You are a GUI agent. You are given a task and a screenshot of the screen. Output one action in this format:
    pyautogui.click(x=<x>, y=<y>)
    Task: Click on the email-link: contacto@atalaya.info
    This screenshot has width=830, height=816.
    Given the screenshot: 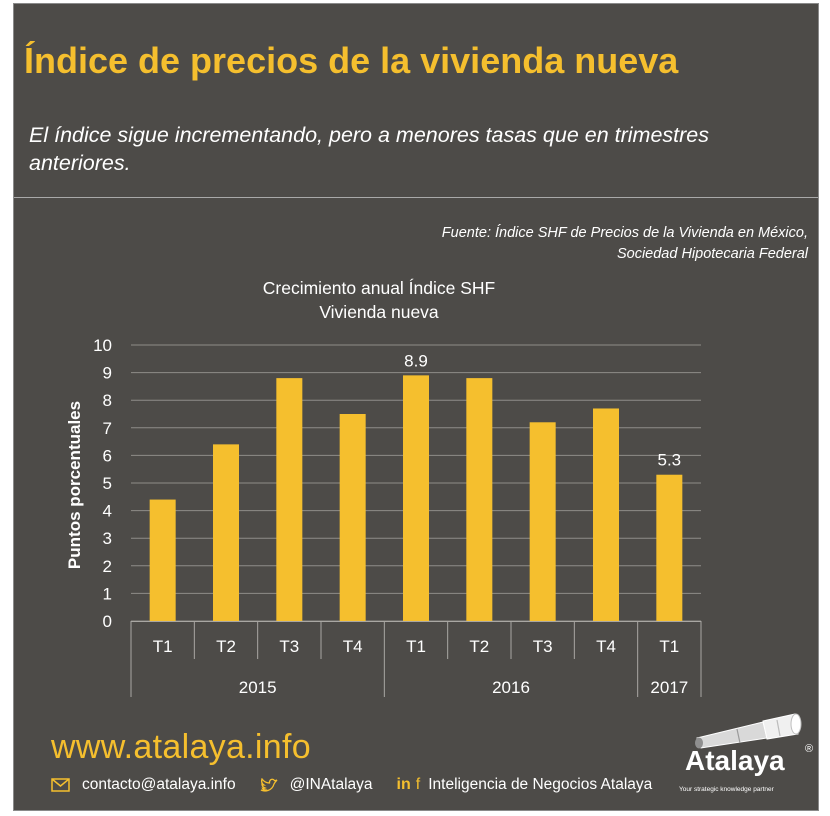 What is the action you would take?
    pyautogui.click(x=159, y=784)
    